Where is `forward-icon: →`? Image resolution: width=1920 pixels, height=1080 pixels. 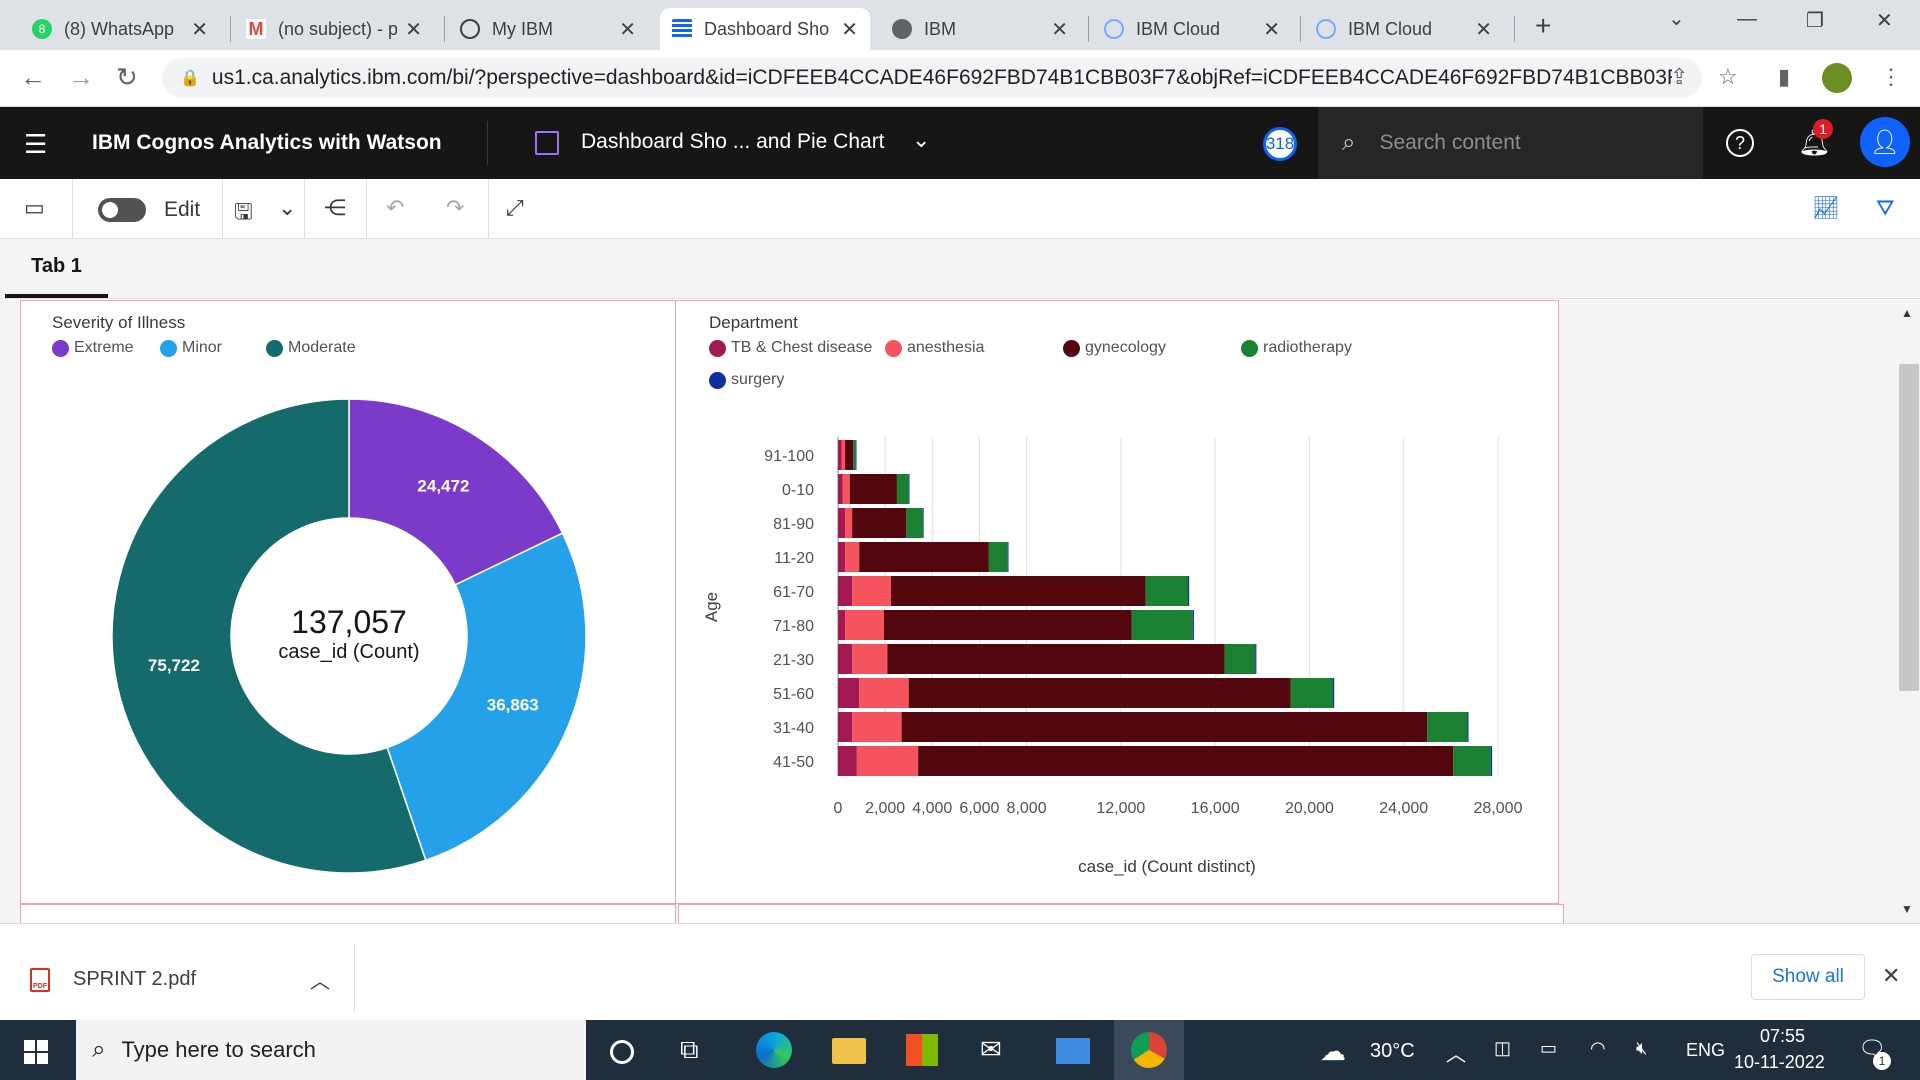
forward-icon: → is located at coordinates (81, 77).